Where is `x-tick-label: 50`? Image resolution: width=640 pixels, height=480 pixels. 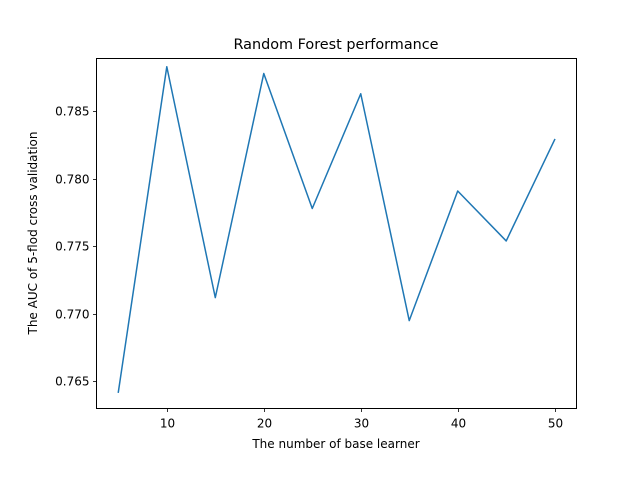
x-tick-label: 50 is located at coordinates (555, 424).